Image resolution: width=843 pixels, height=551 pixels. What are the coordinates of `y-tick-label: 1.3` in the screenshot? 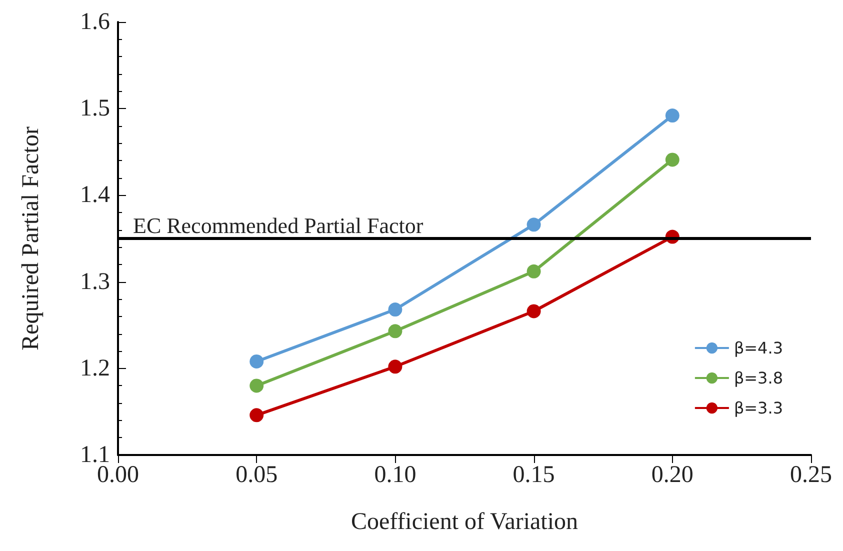 It's located at (95, 281).